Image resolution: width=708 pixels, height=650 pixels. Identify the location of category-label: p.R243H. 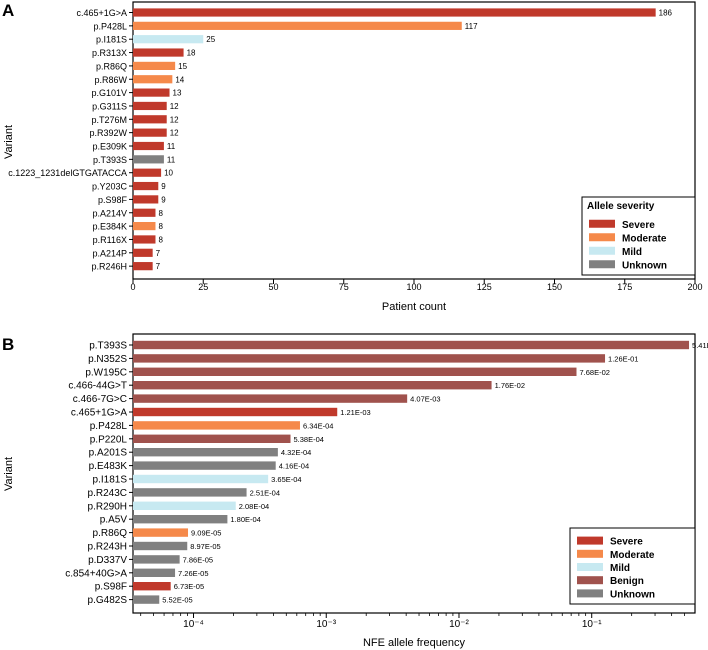
(107, 547).